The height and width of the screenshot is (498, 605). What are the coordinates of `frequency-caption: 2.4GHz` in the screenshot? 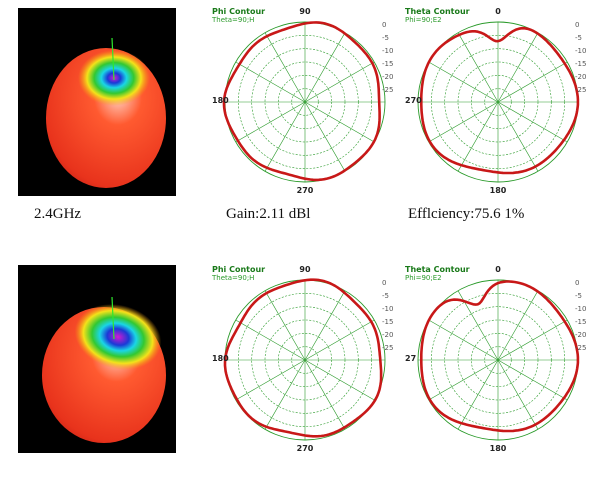 It's located at (58, 214).